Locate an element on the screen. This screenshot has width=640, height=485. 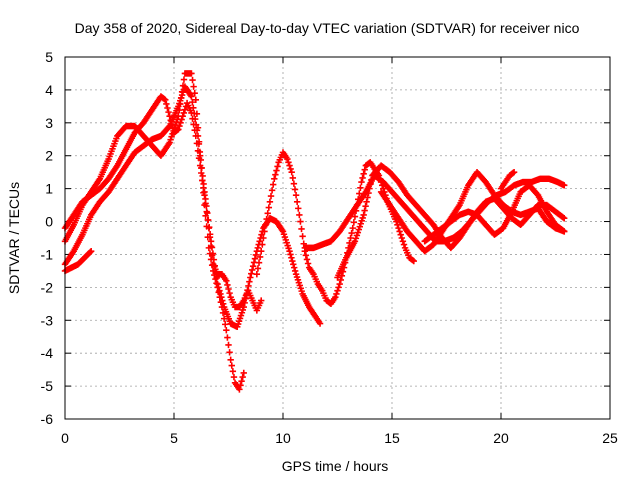
y-tick-label: 1 is located at coordinates (49, 189).